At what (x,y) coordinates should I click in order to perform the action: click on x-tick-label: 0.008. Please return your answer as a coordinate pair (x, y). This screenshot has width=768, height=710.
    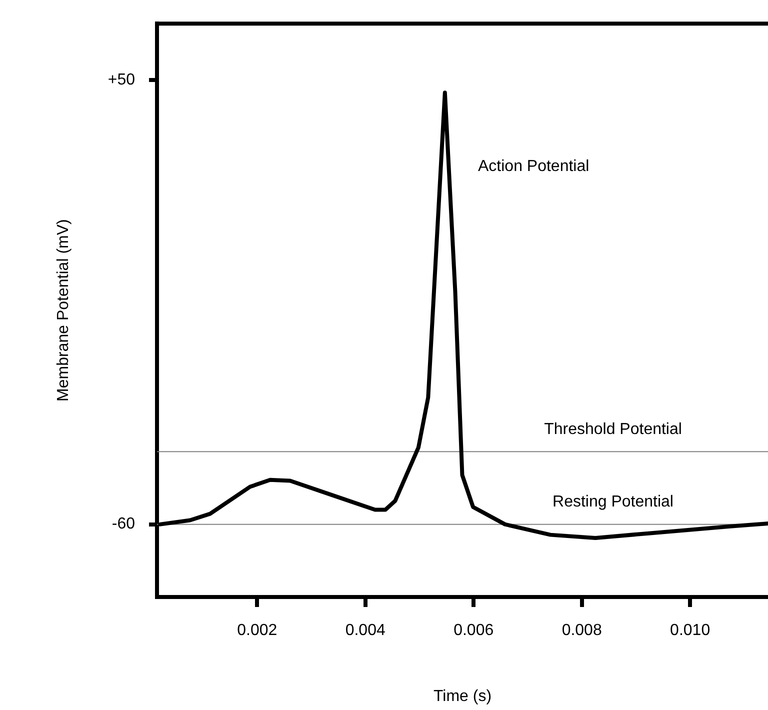
    Looking at the image, I should click on (582, 631).